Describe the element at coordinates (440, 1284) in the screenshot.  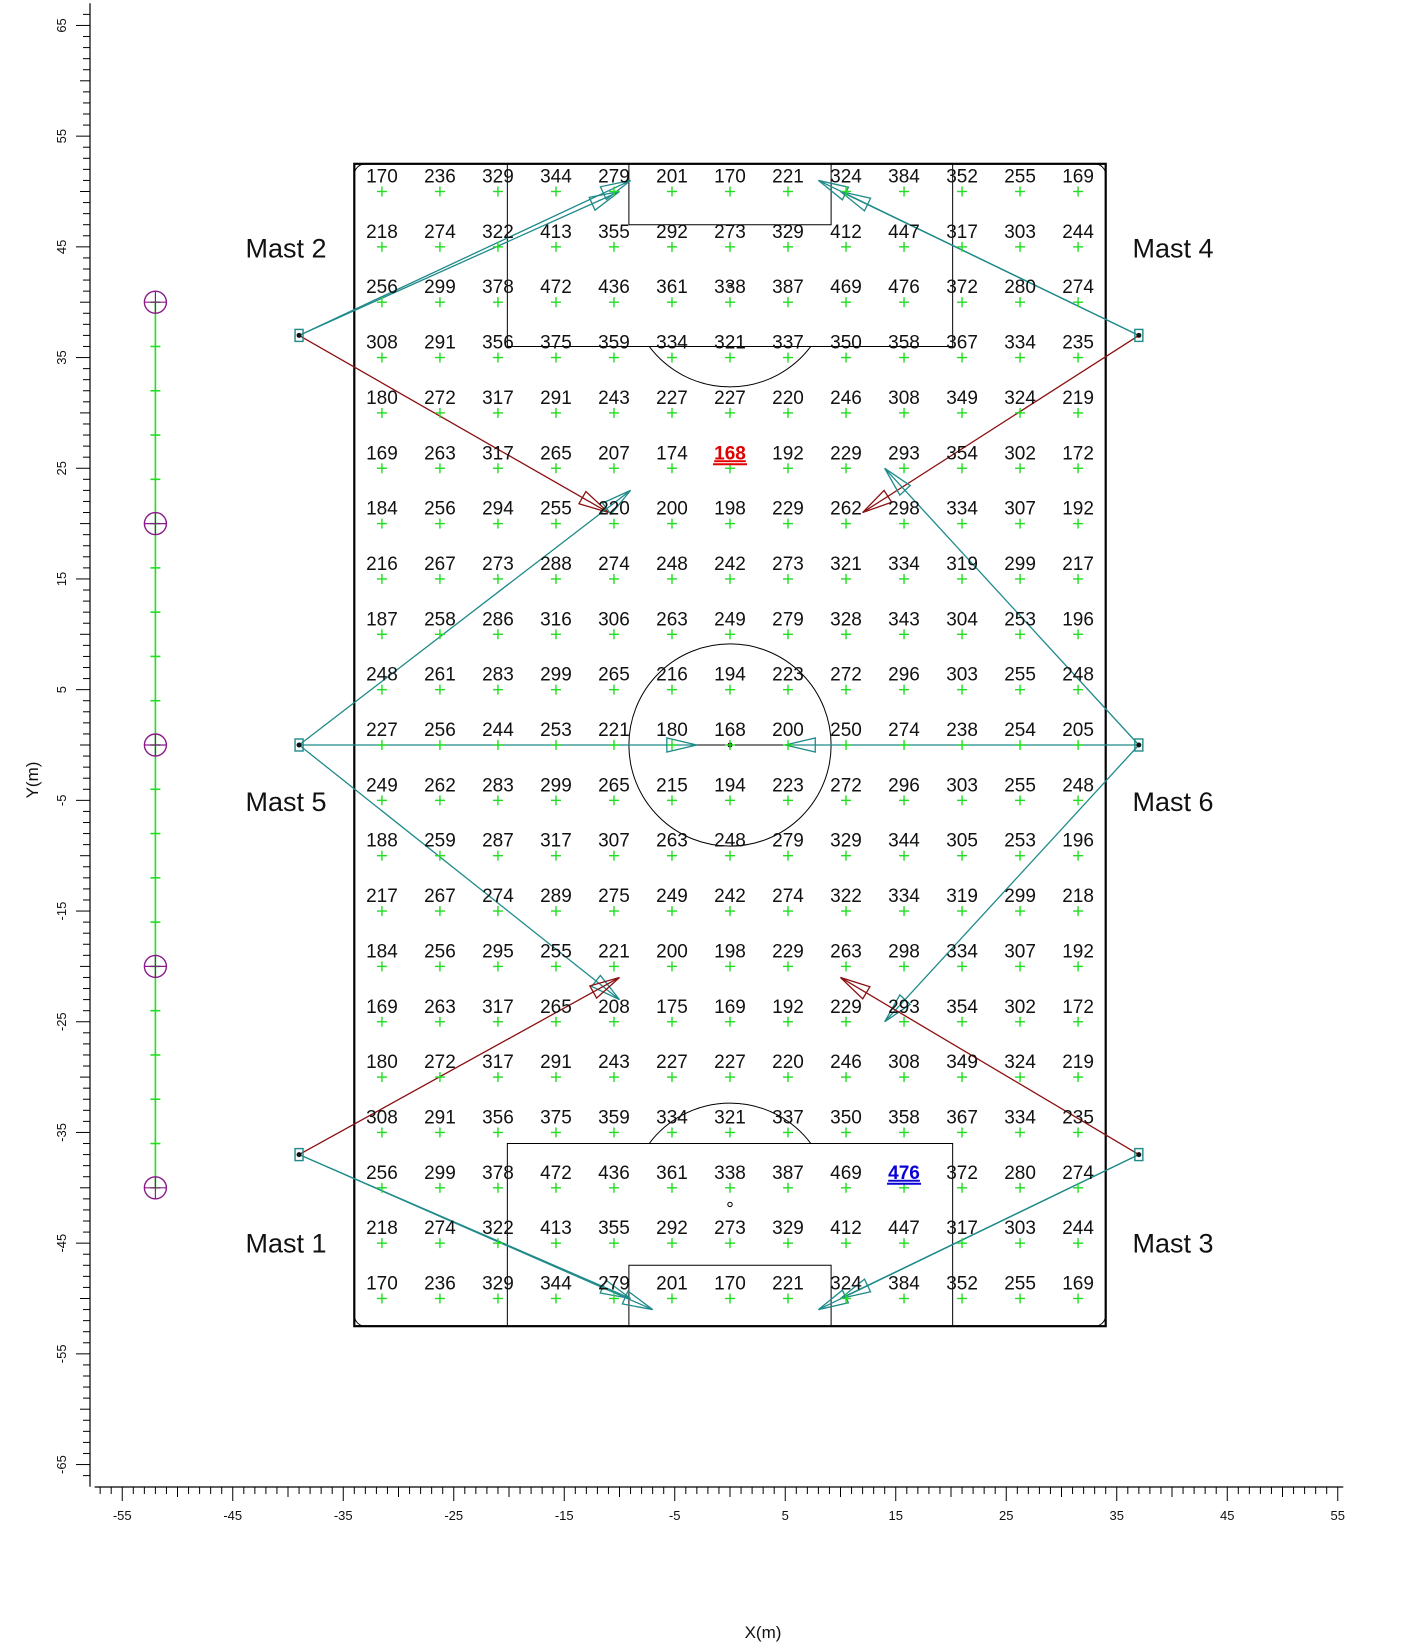
I see `grid-value: 236` at that location.